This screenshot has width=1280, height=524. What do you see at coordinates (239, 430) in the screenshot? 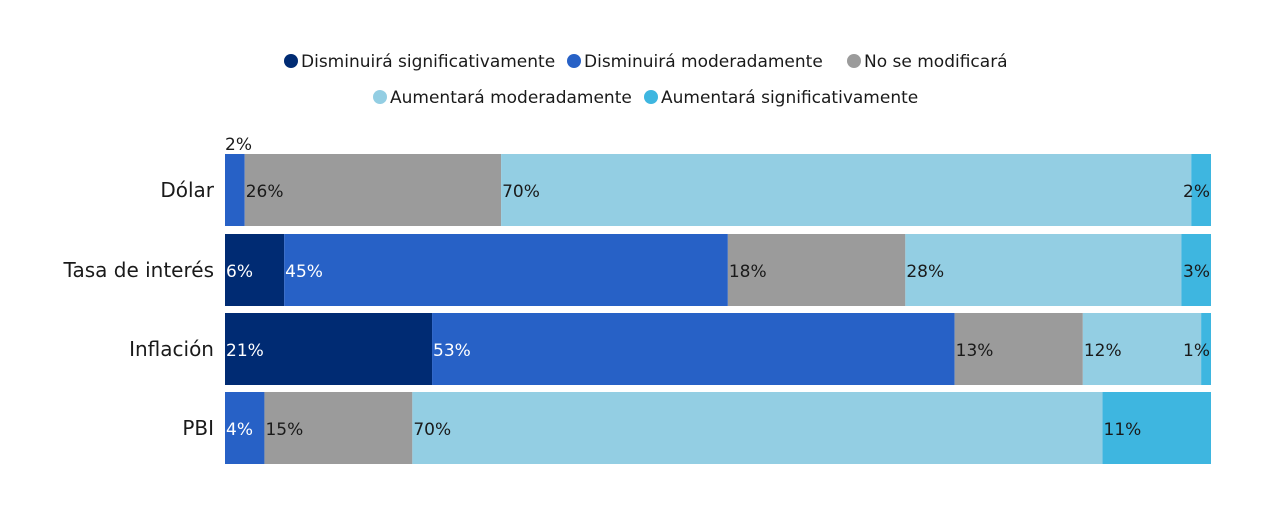
I see `data-label: 4%` at bounding box center [239, 430].